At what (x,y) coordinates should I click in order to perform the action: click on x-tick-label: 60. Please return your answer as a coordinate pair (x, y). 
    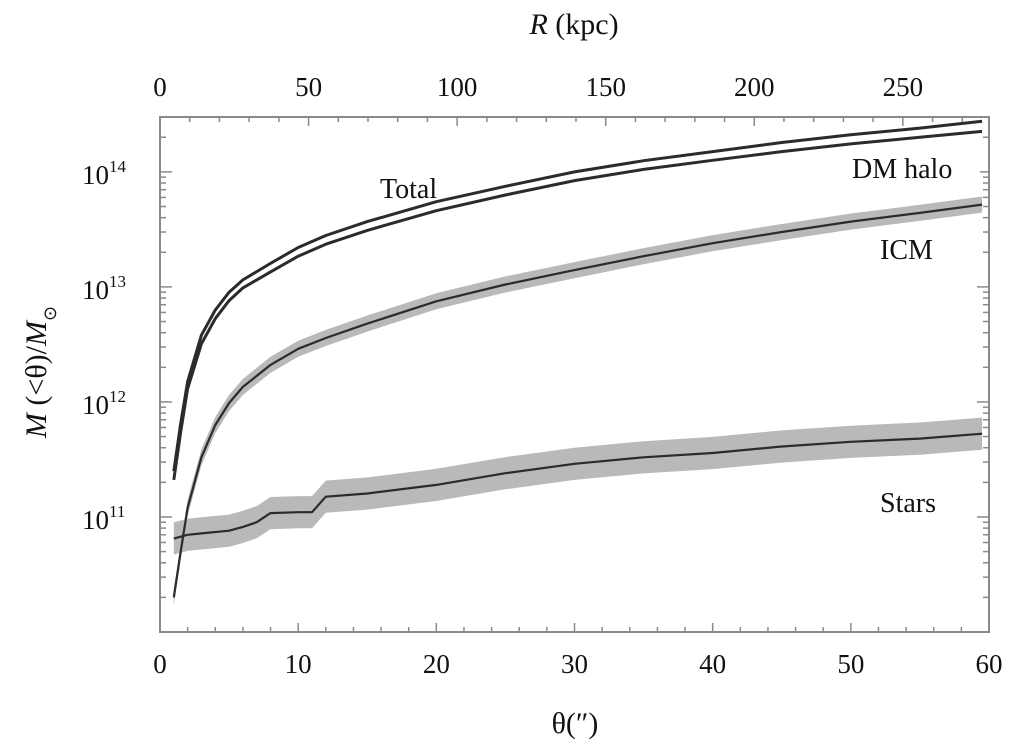
    Looking at the image, I should click on (989, 664).